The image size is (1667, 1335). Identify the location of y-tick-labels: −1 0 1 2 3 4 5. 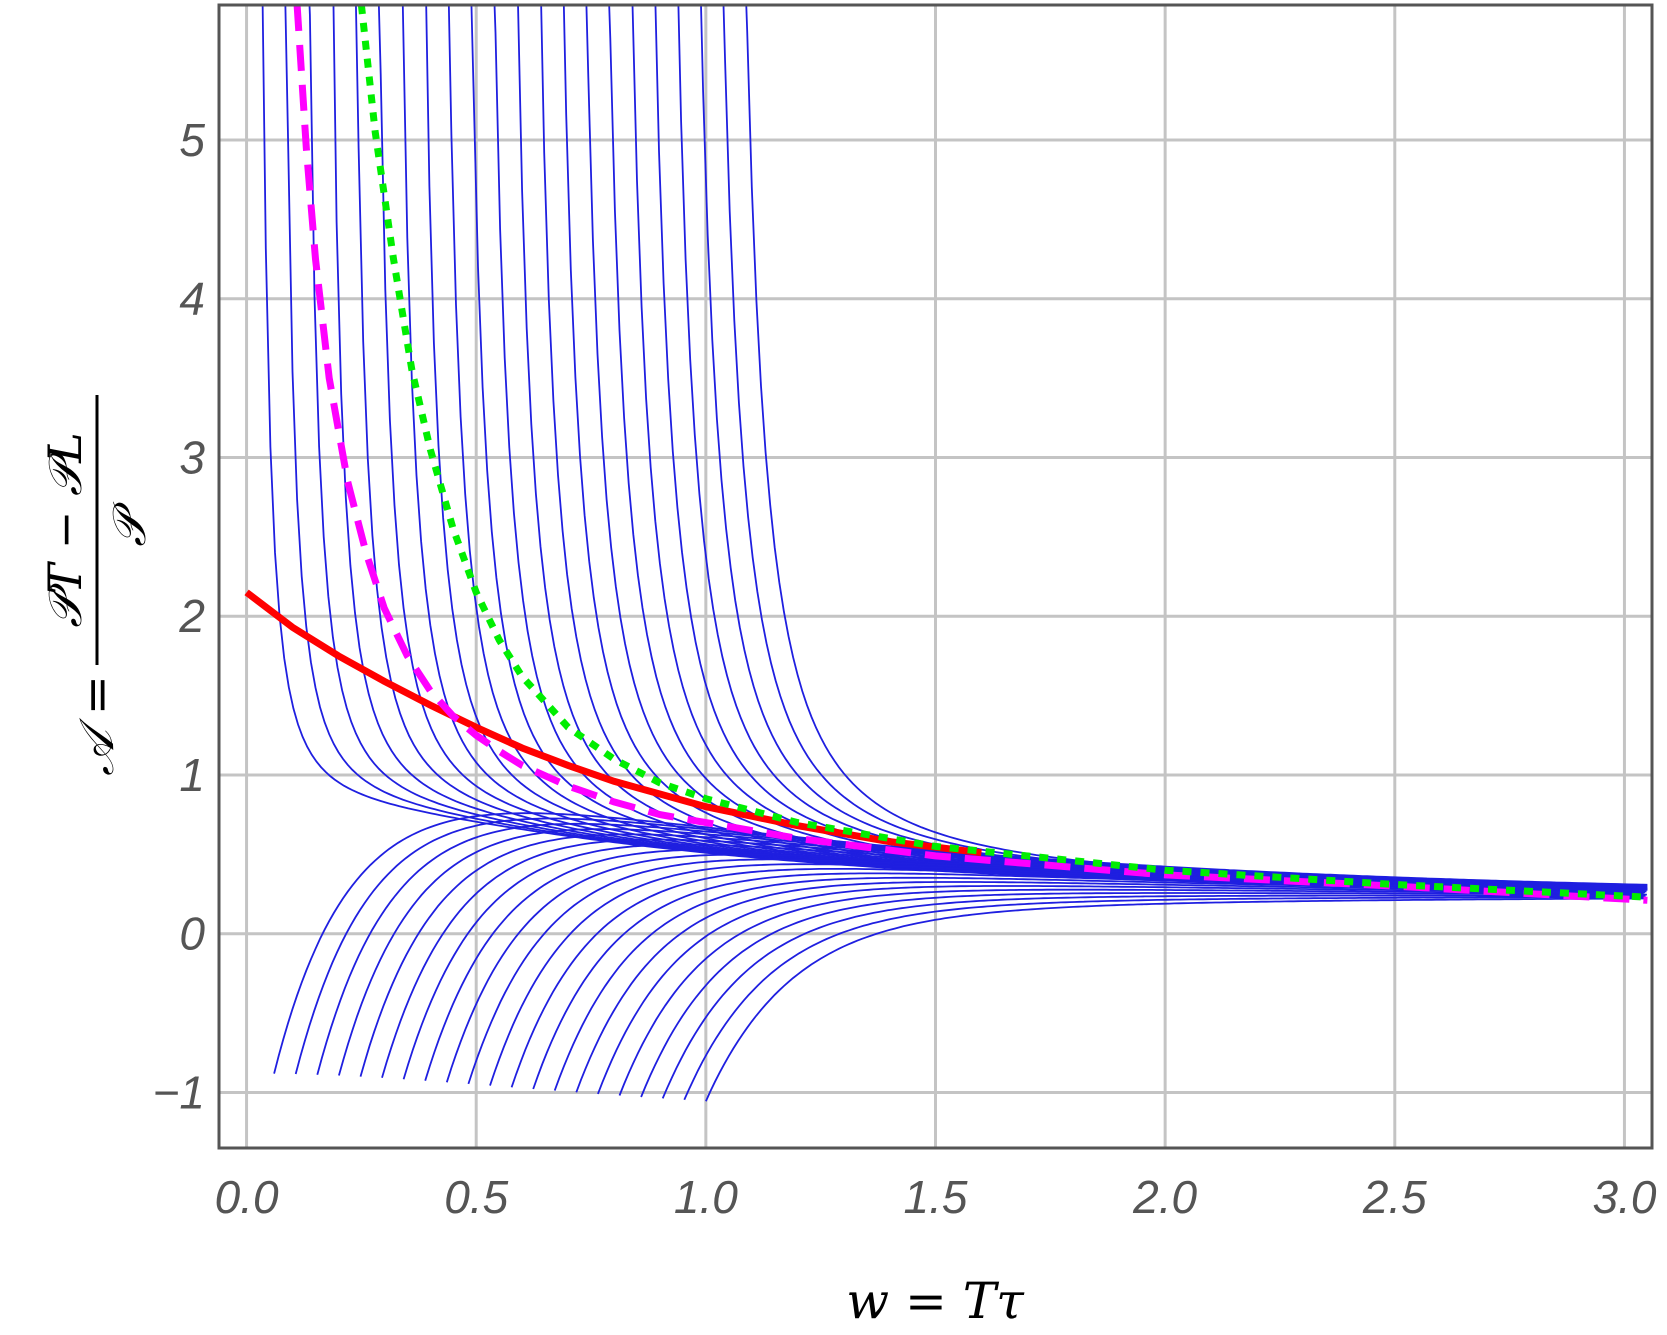
(179, 616).